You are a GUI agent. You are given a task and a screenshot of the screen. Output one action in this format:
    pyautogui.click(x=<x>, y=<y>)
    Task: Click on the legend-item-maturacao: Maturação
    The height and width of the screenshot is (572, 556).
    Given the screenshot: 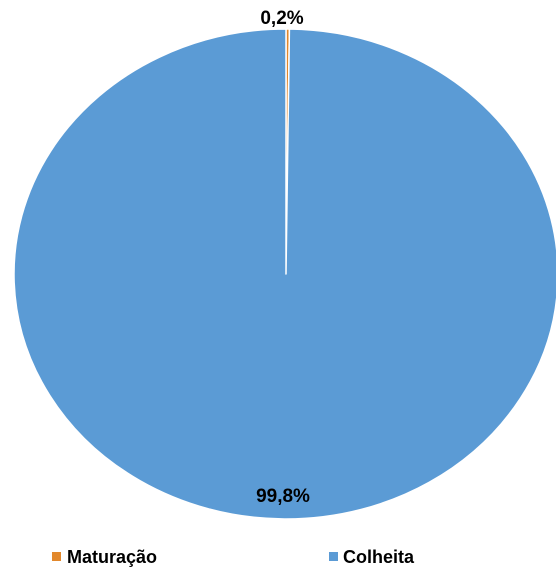 What is the action you would take?
    pyautogui.click(x=104, y=557)
    